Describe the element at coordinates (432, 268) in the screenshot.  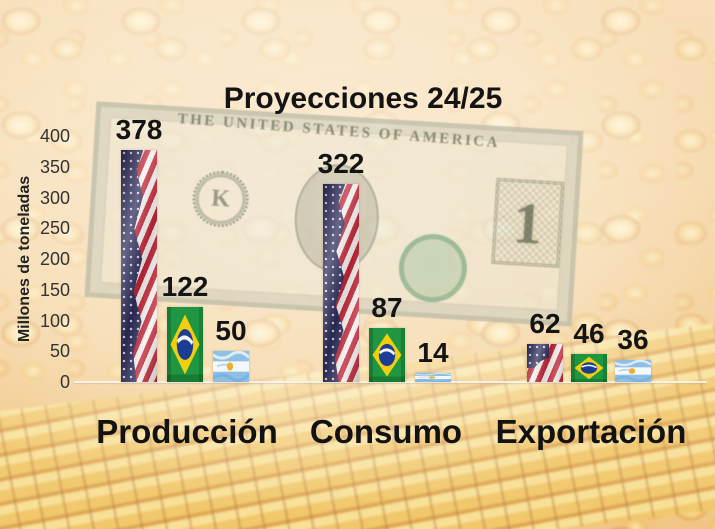
I see `treasury-seal-icon` at that location.